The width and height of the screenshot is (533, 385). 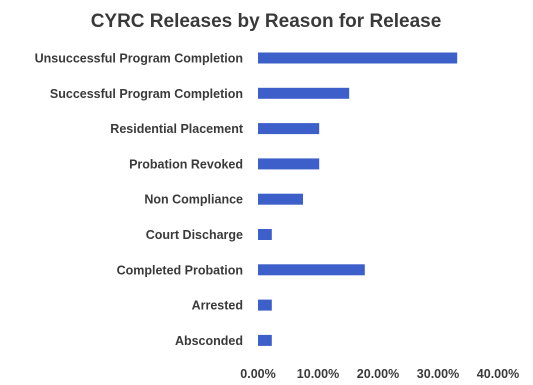 I want to click on category-label: Completed Probation, so click(x=180, y=270).